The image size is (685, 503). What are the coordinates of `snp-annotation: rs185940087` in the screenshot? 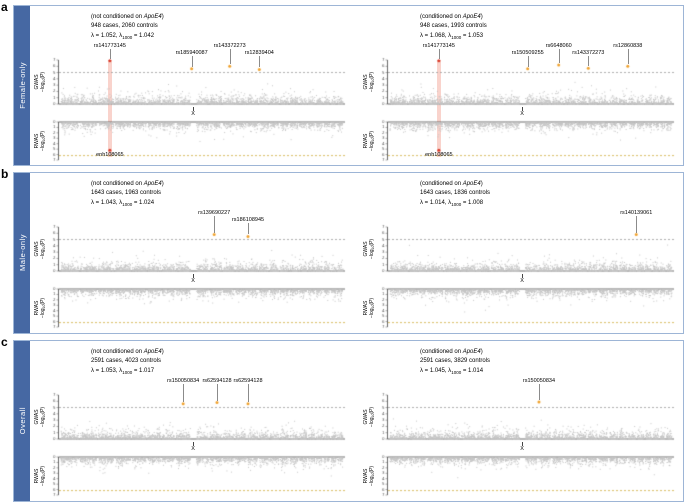 It's located at (191, 53).